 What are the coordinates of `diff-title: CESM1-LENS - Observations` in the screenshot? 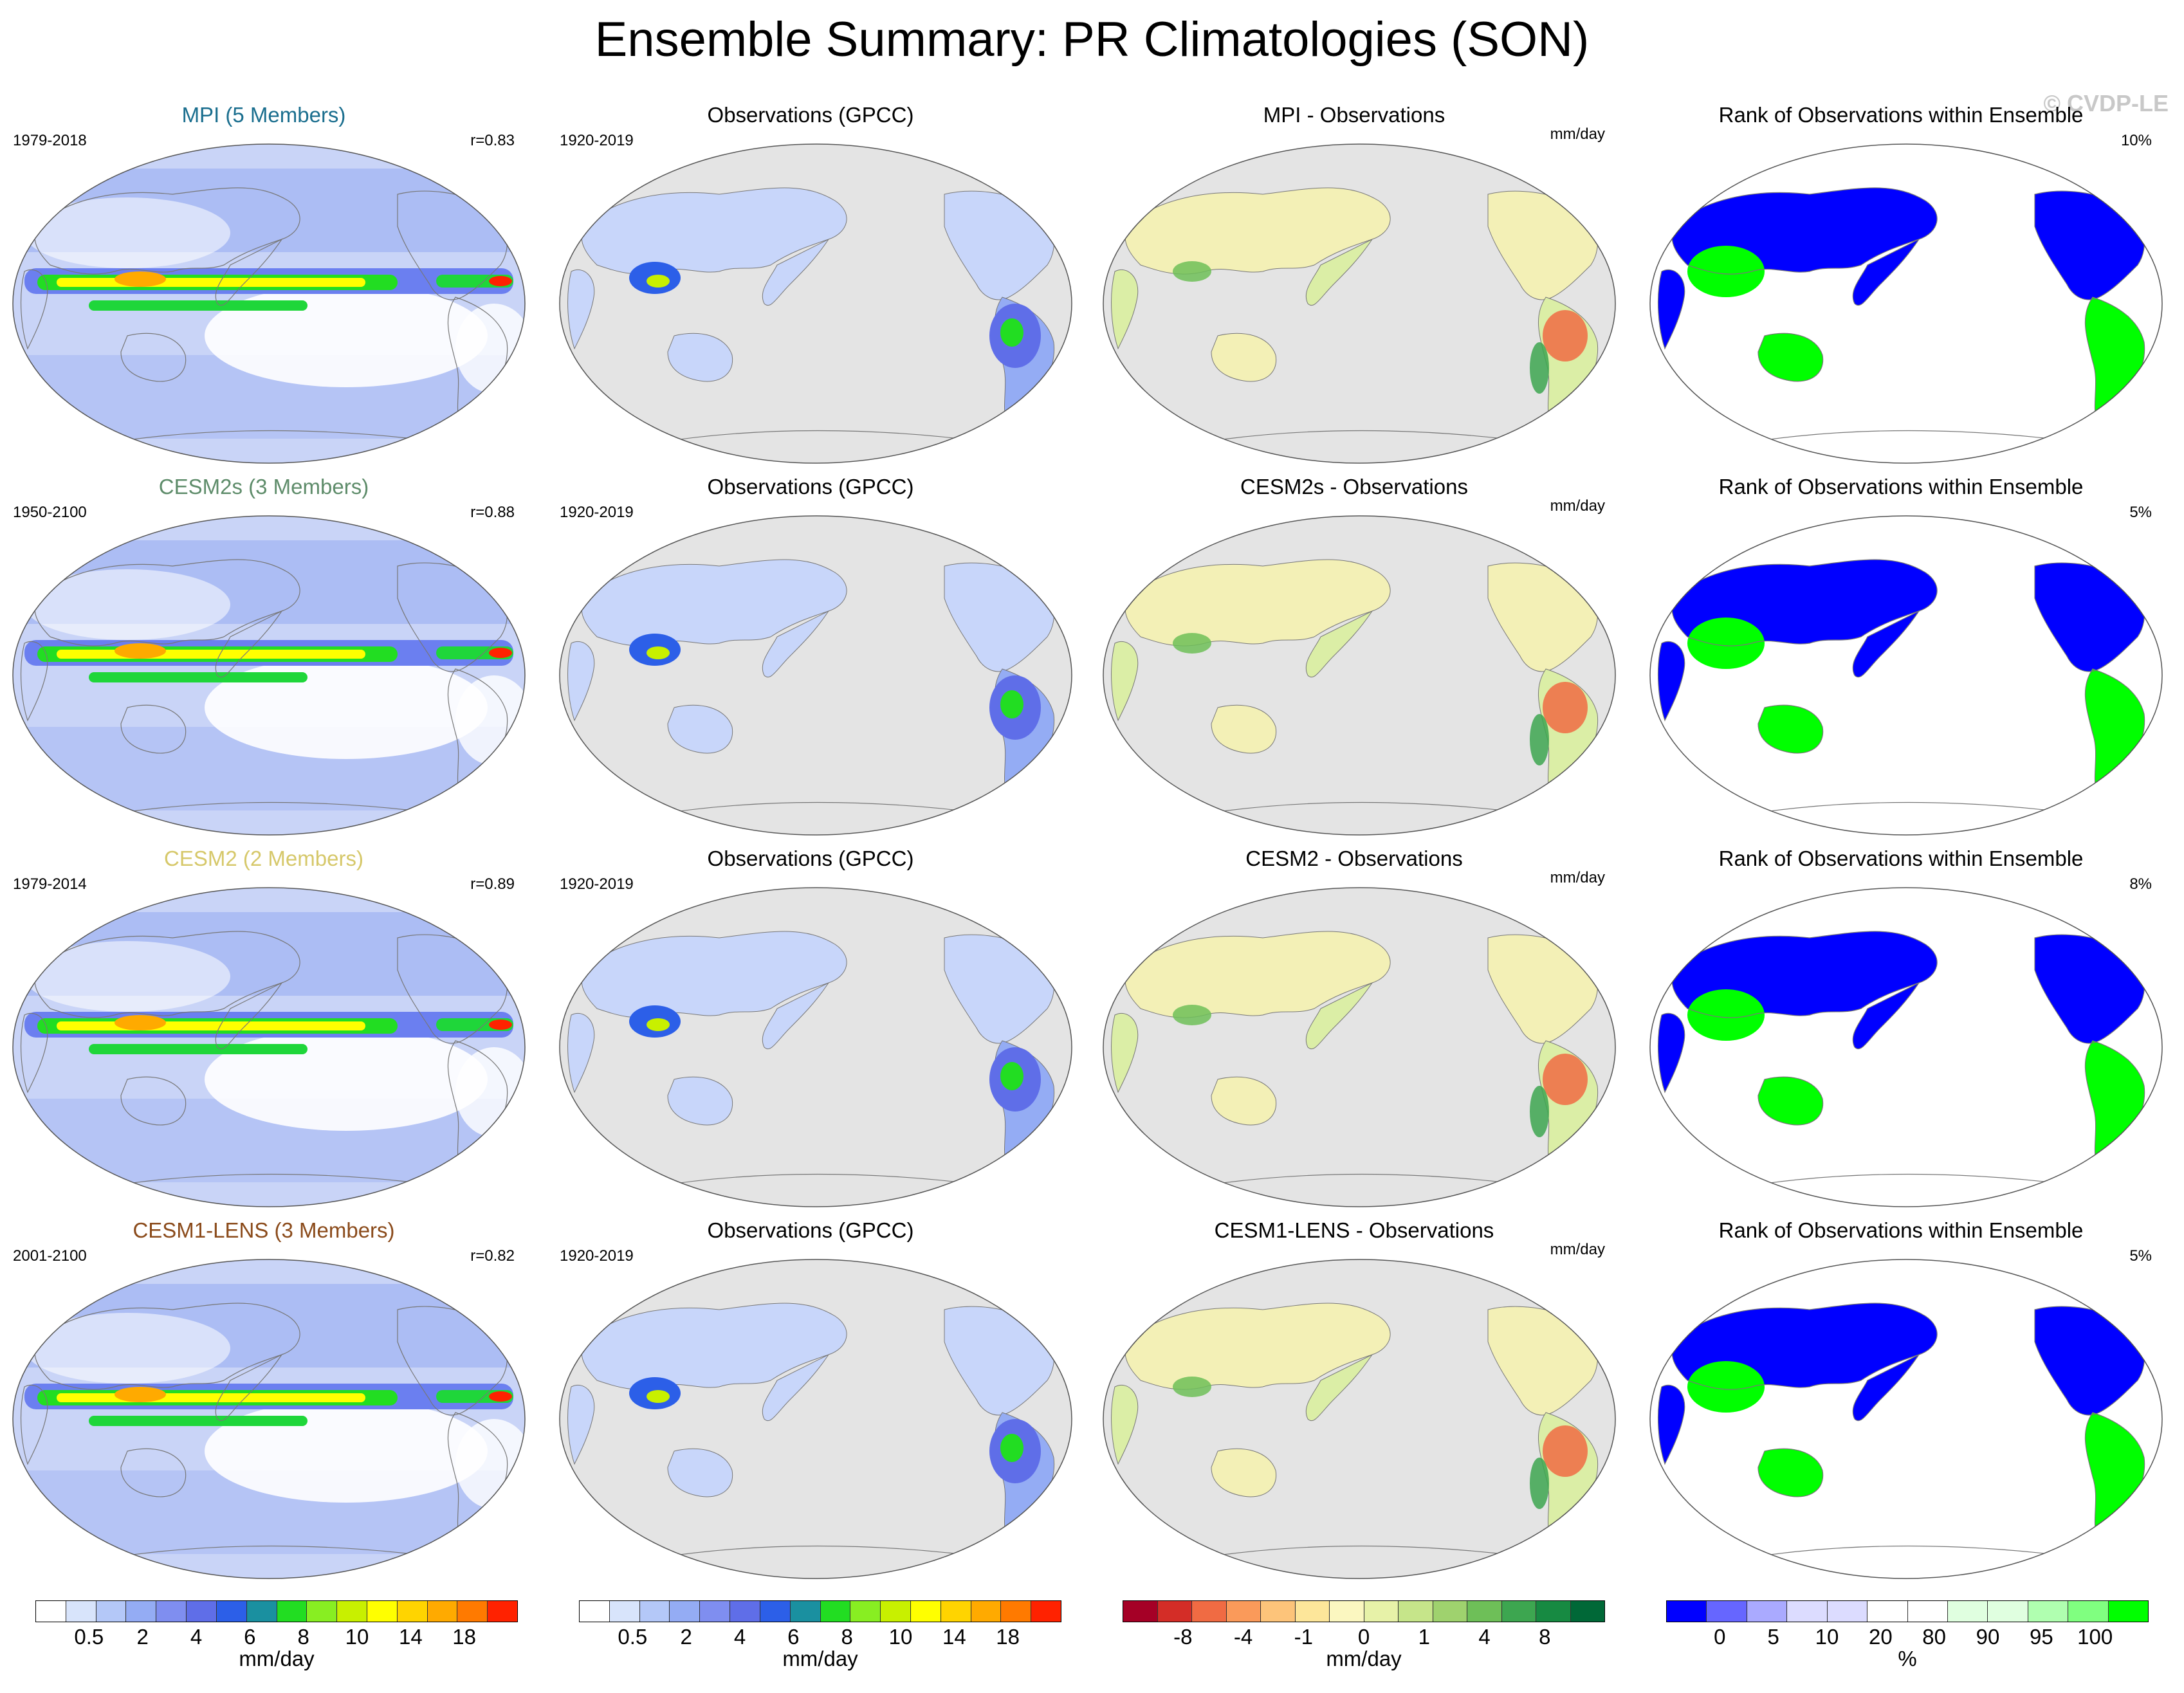 It's located at (1354, 1230).